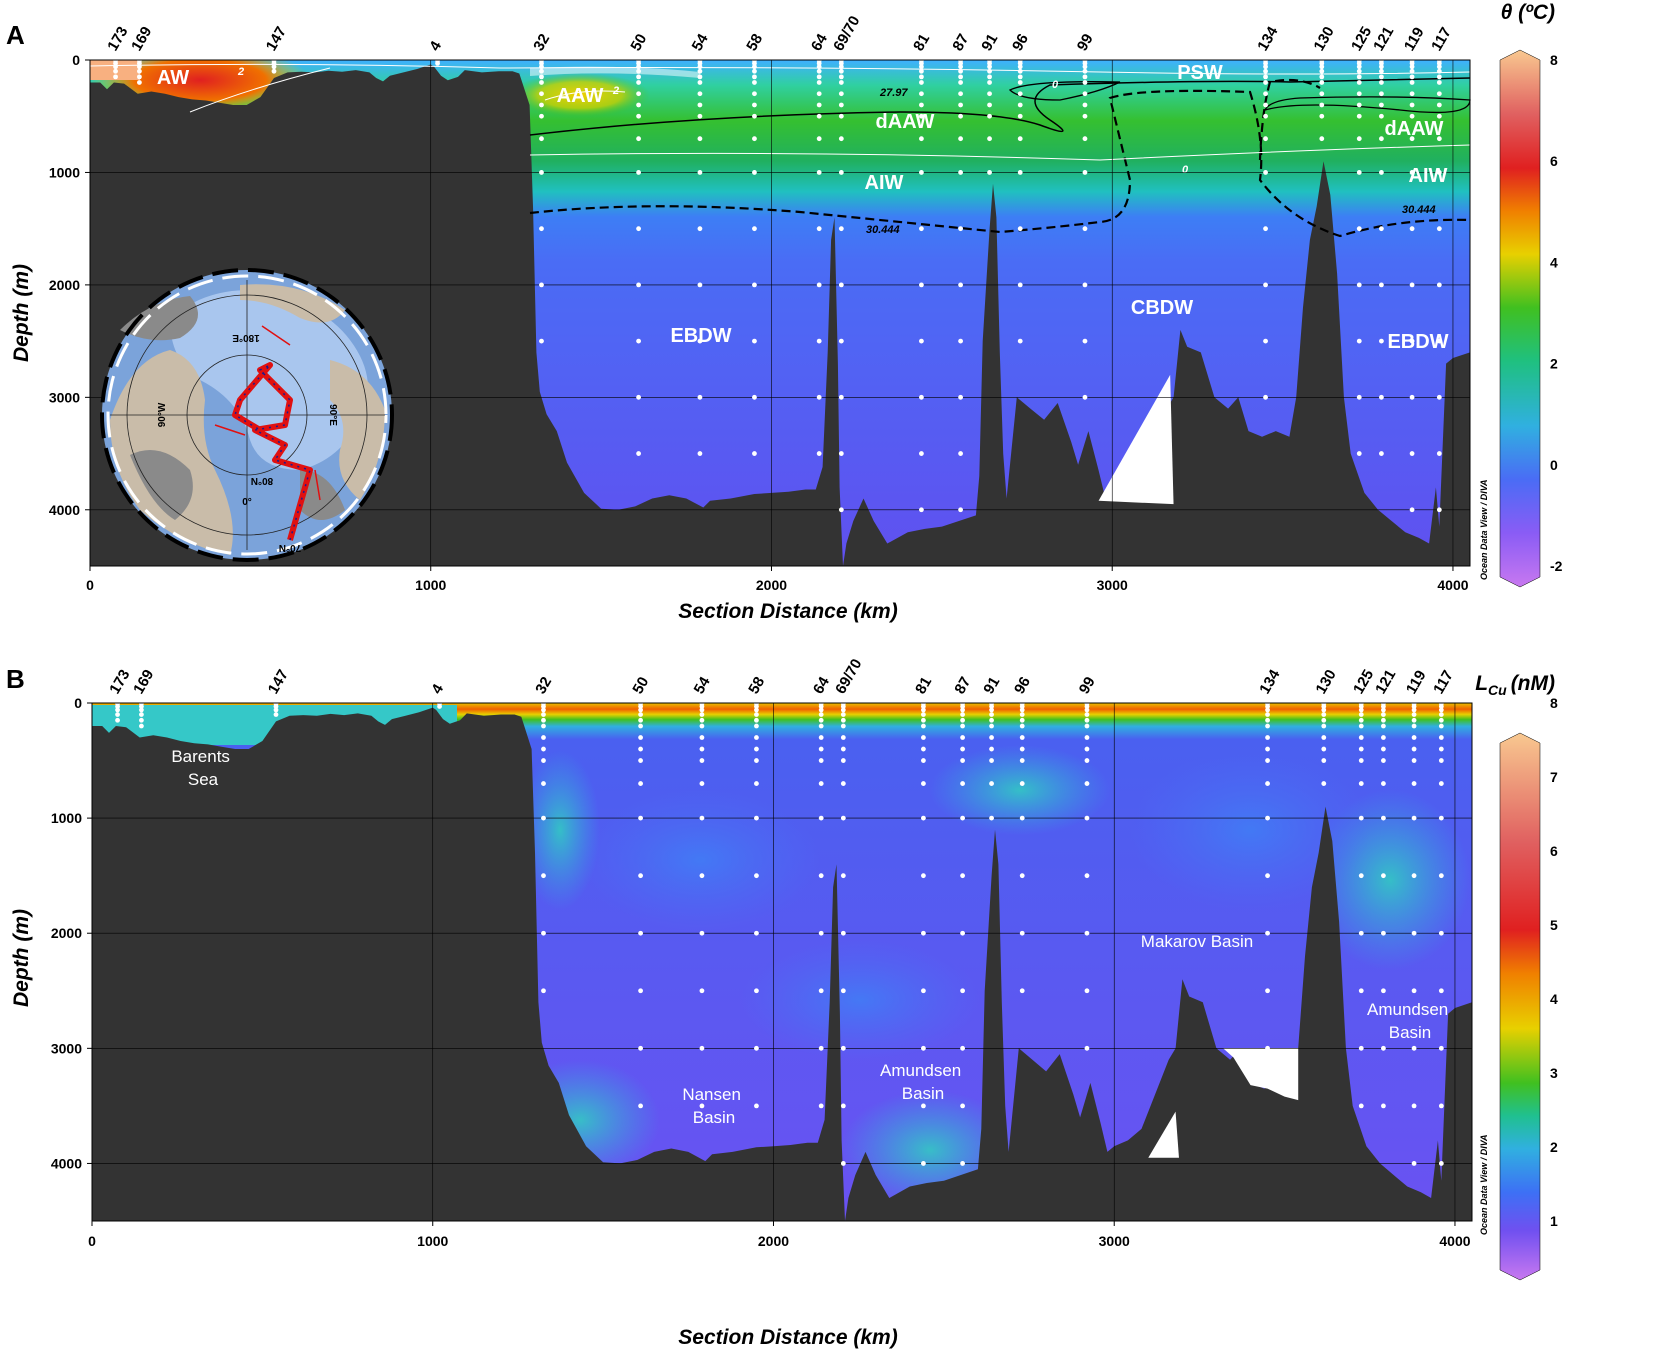 The width and height of the screenshot is (1654, 1352). I want to click on wm-psw: PSW, so click(1200, 73).